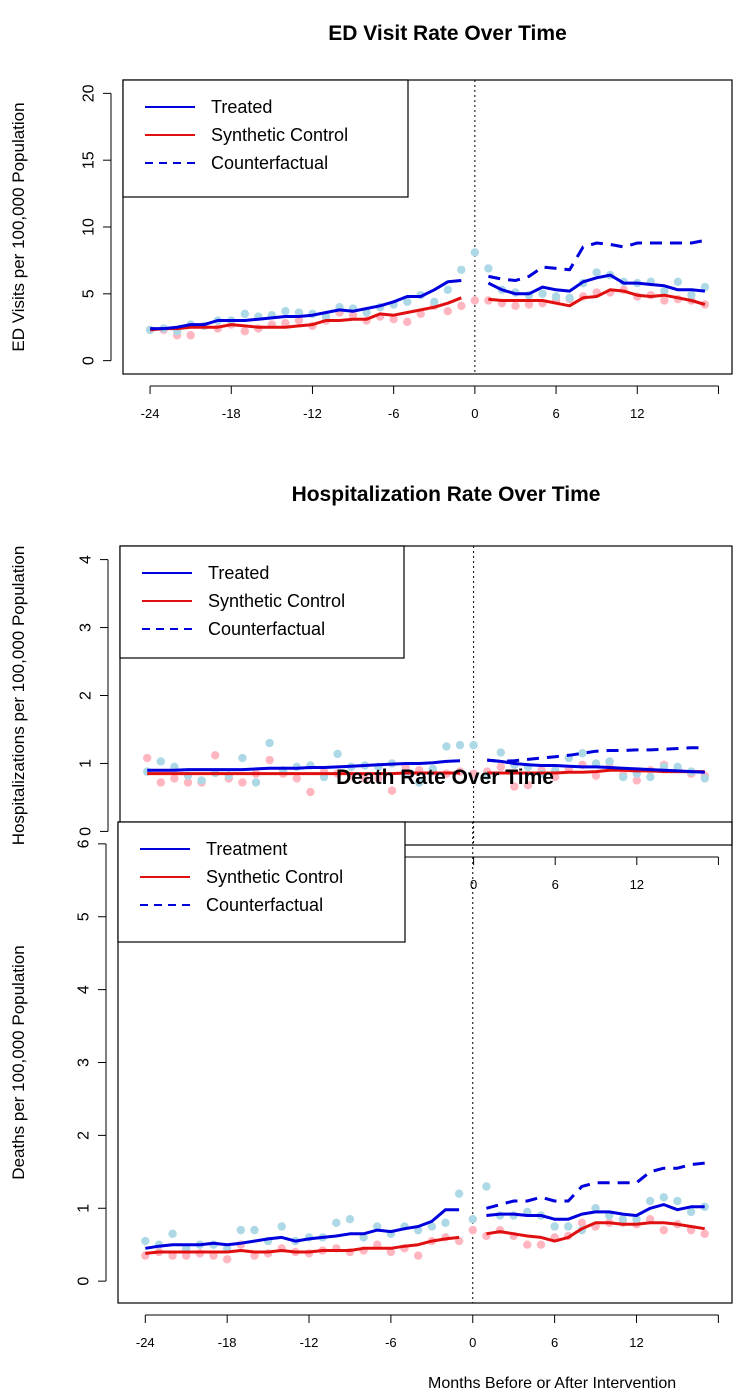 This screenshot has height=1395, width=738. What do you see at coordinates (231, 413) in the screenshot?
I see `x-tick-label: -18` at bounding box center [231, 413].